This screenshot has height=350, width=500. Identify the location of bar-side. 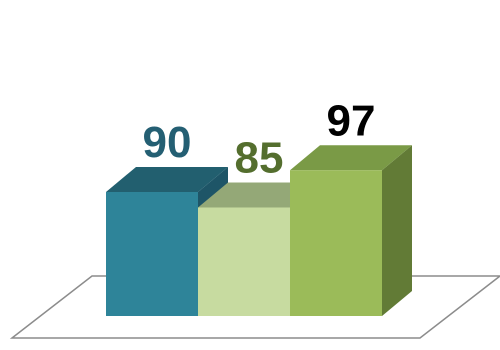
(397, 230).